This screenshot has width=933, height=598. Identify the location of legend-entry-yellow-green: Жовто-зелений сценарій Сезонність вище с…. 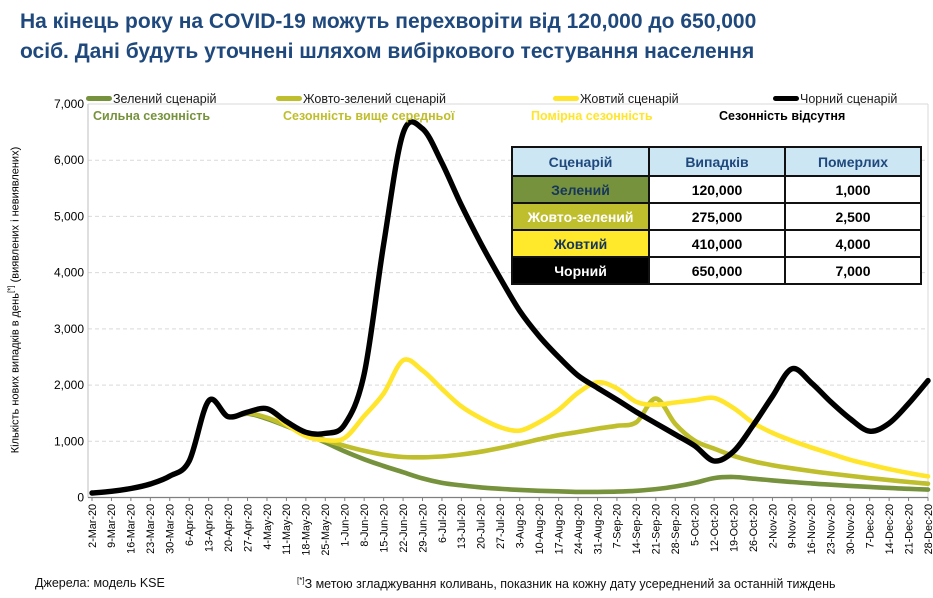
(365, 107).